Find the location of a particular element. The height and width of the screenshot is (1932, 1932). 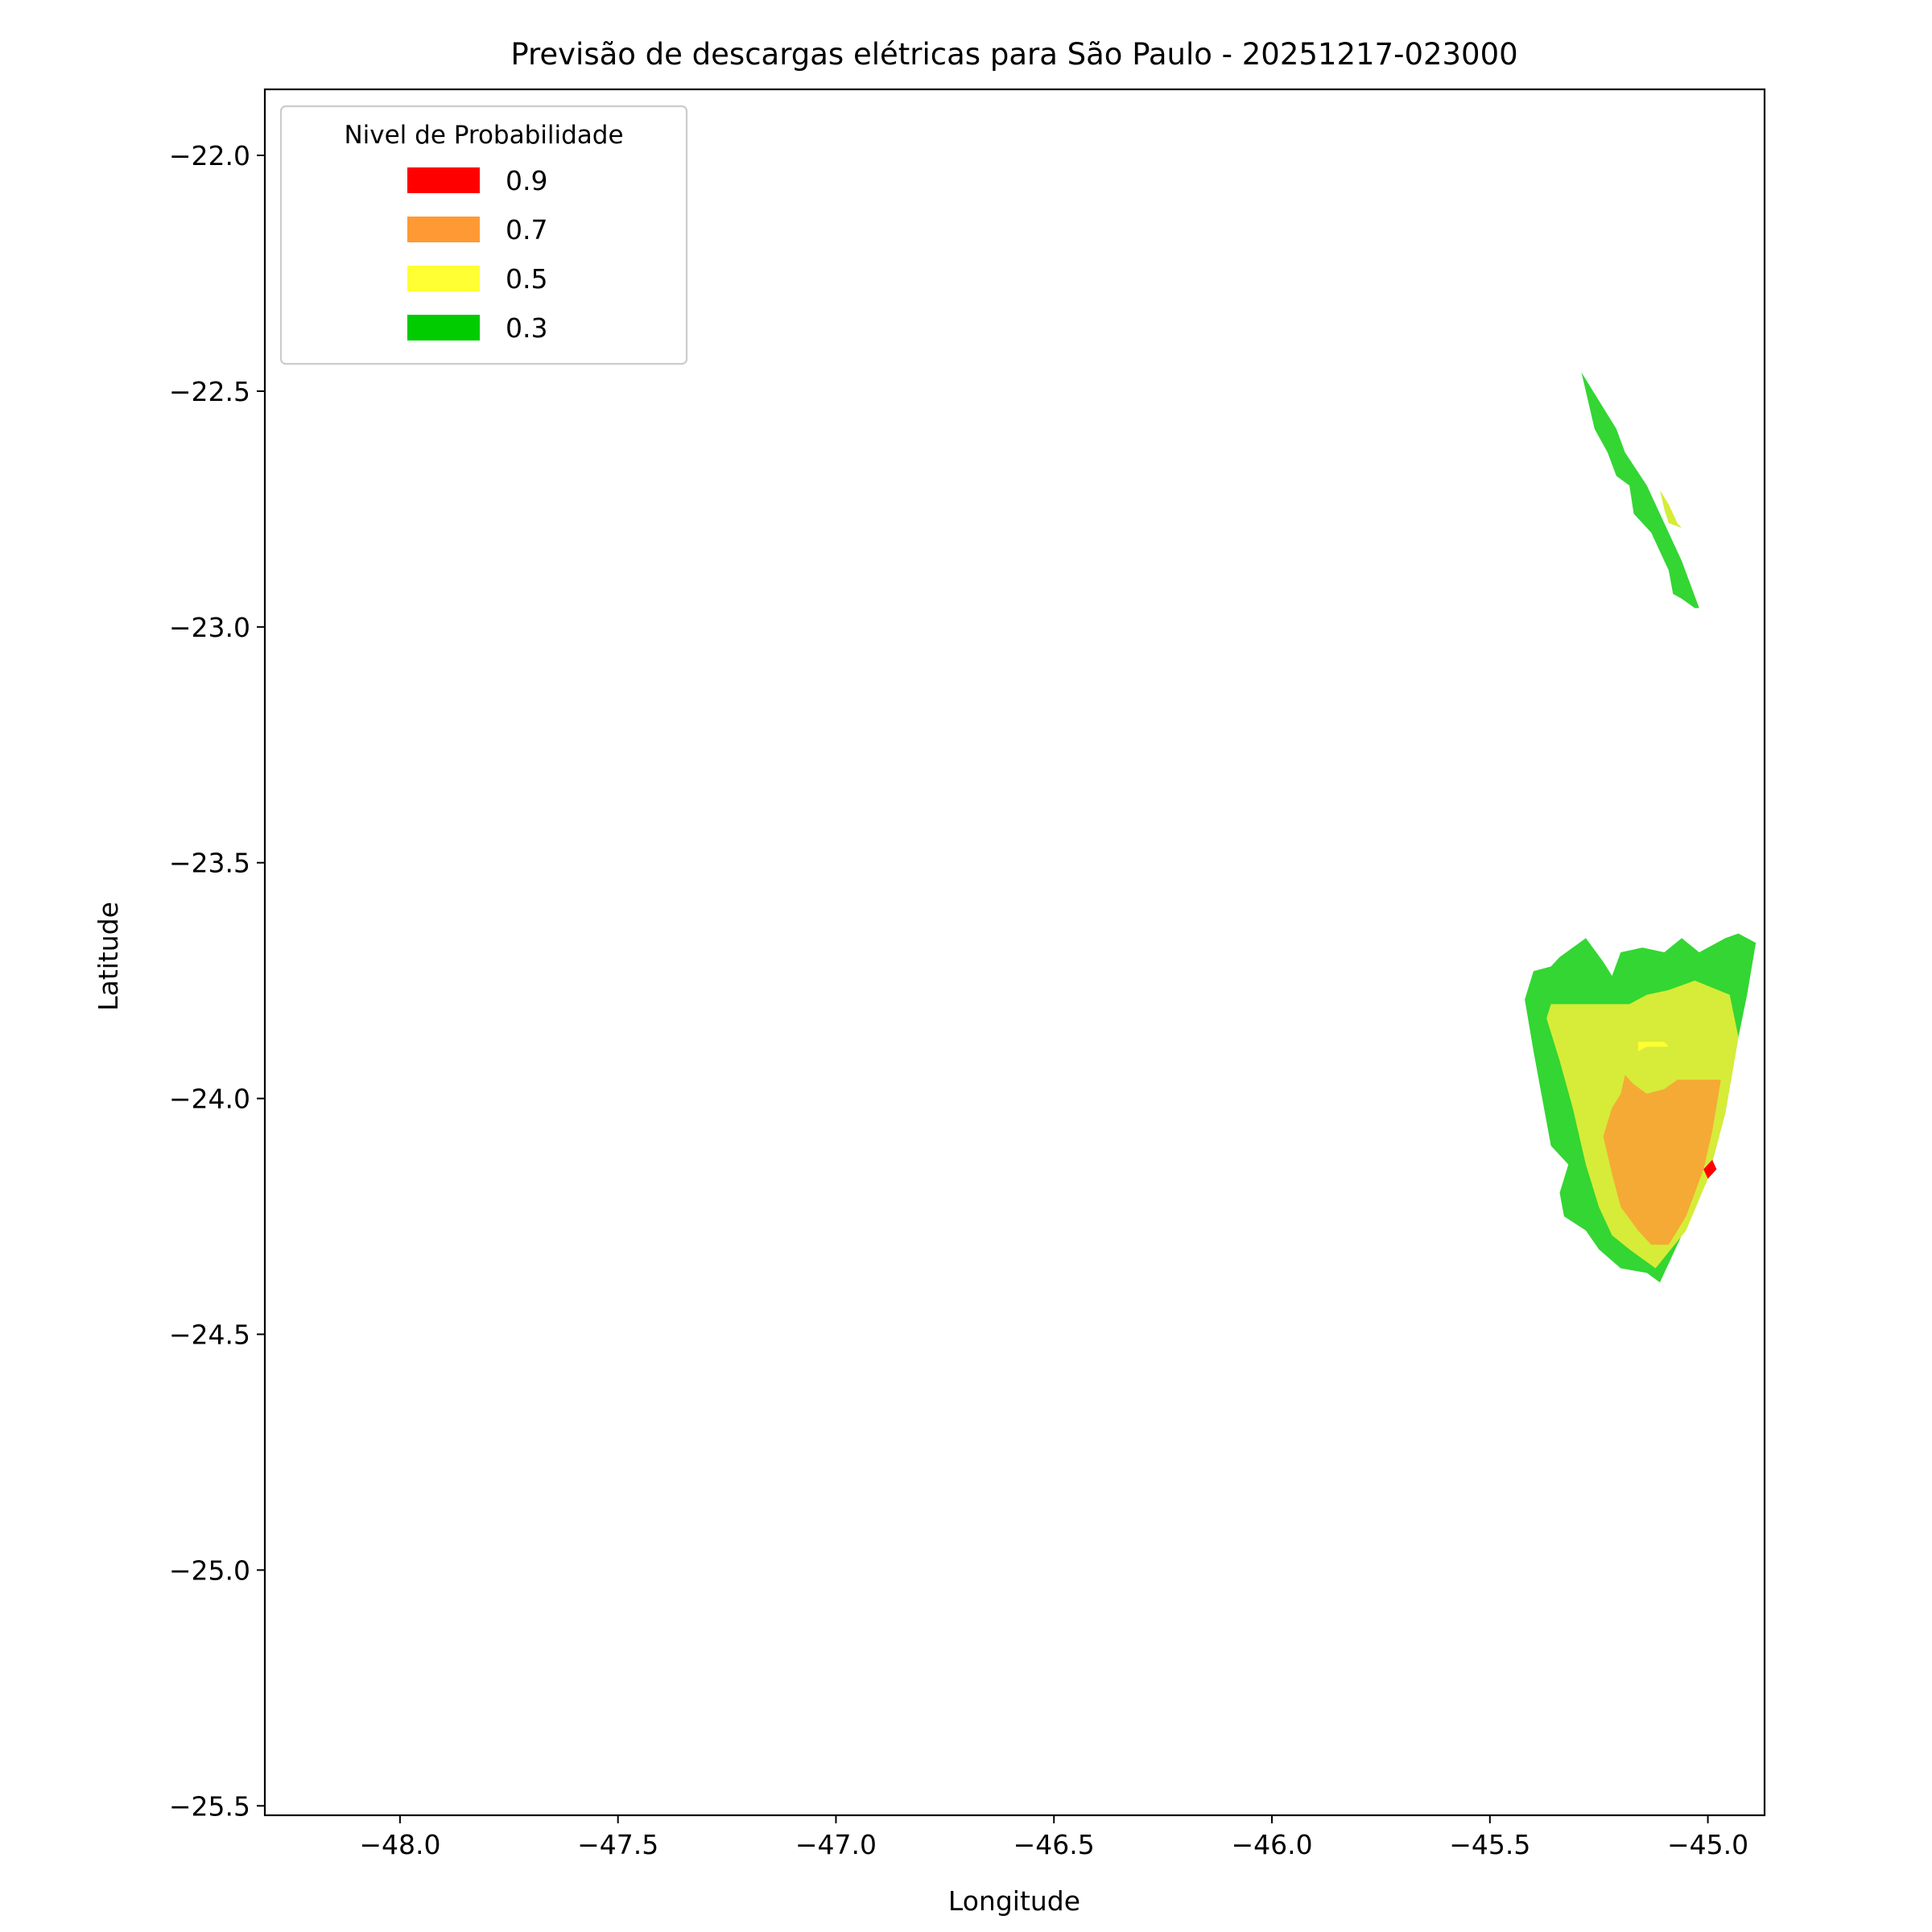

x-axis-label: Longitude is located at coordinates (1014, 1901).